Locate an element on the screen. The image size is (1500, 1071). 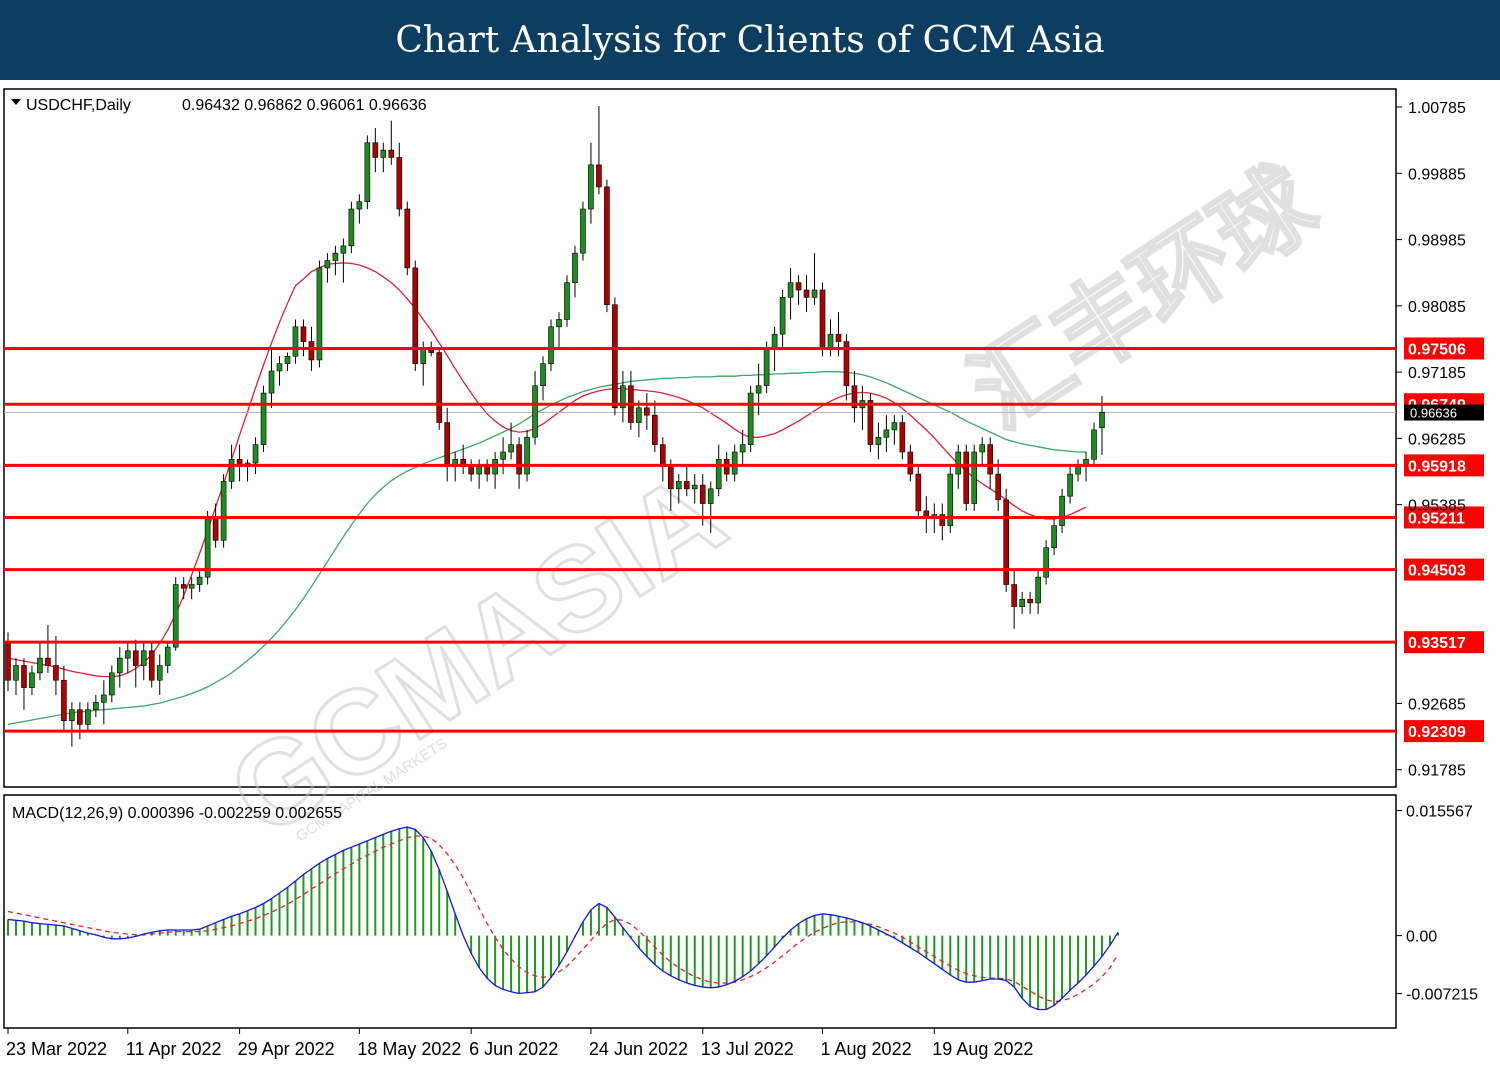
macd-tick-label: 0.00 is located at coordinates (1421, 937).